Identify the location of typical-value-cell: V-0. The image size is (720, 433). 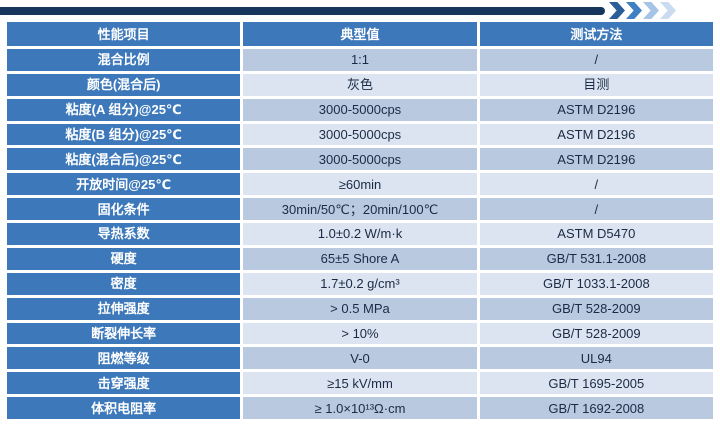
(360, 358).